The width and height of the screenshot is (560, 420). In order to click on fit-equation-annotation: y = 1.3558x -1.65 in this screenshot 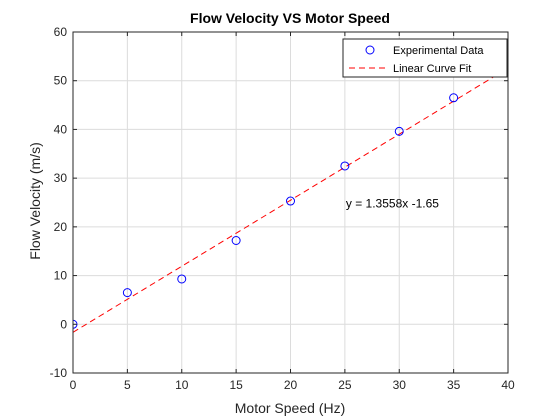, I will do `click(392, 203)`.